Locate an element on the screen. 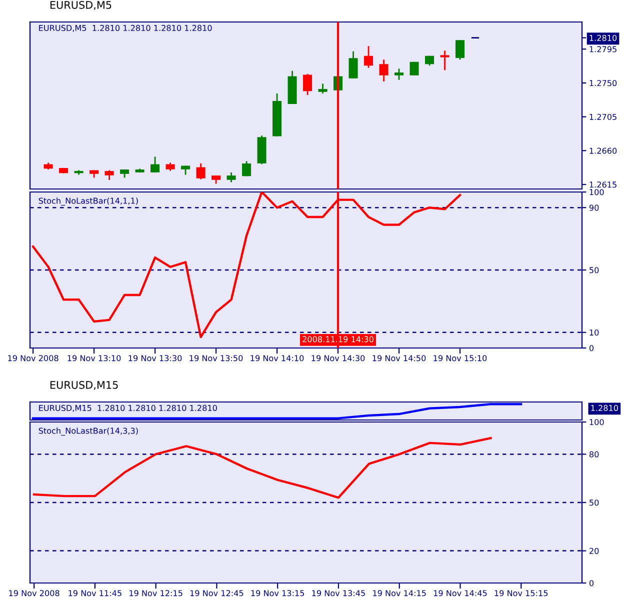  chart-subtitle: EURUSD,M15 1.2810 1.2810 1.2810 1.2810 is located at coordinates (128, 408).